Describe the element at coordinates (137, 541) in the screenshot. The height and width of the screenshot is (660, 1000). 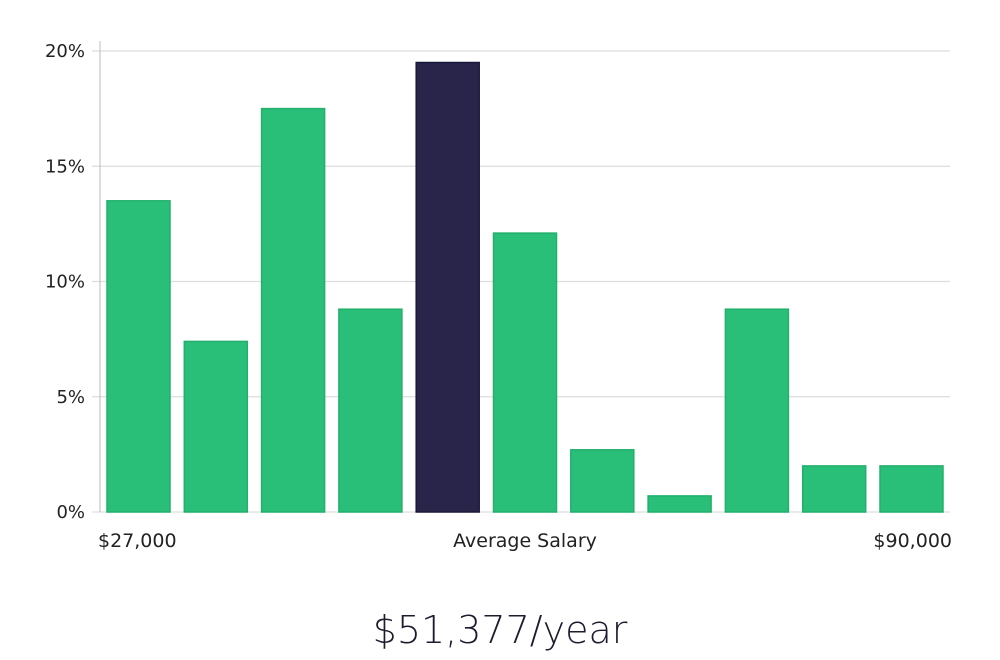
I see `x-min-label: $27,000` at that location.